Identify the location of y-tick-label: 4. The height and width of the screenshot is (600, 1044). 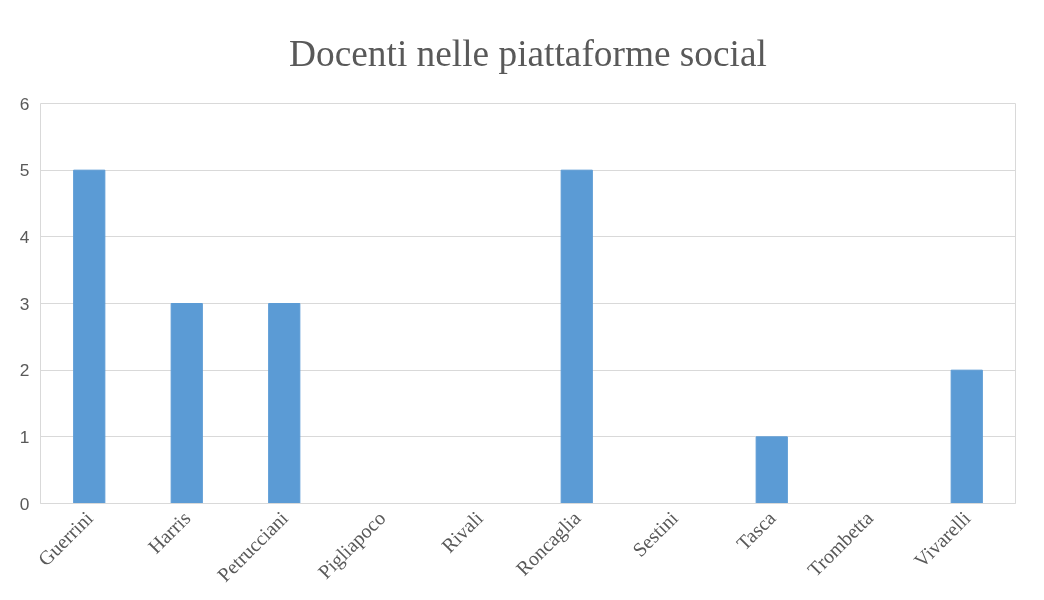
(24, 236).